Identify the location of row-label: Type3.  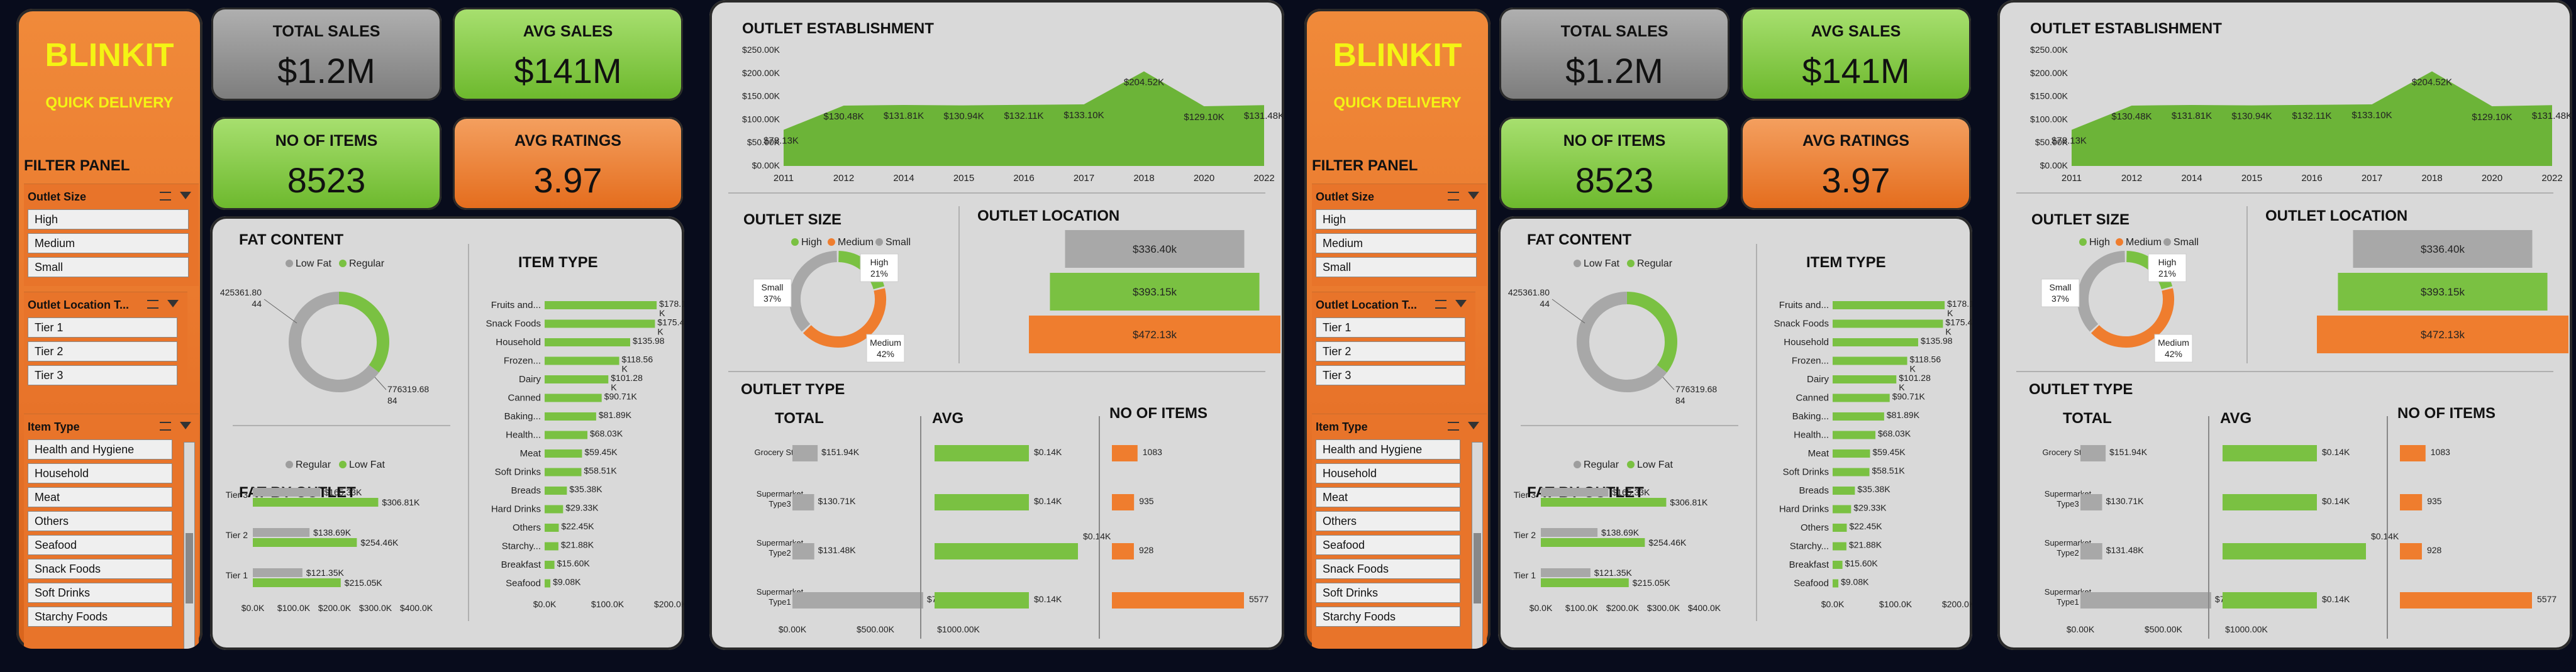
(780, 504).